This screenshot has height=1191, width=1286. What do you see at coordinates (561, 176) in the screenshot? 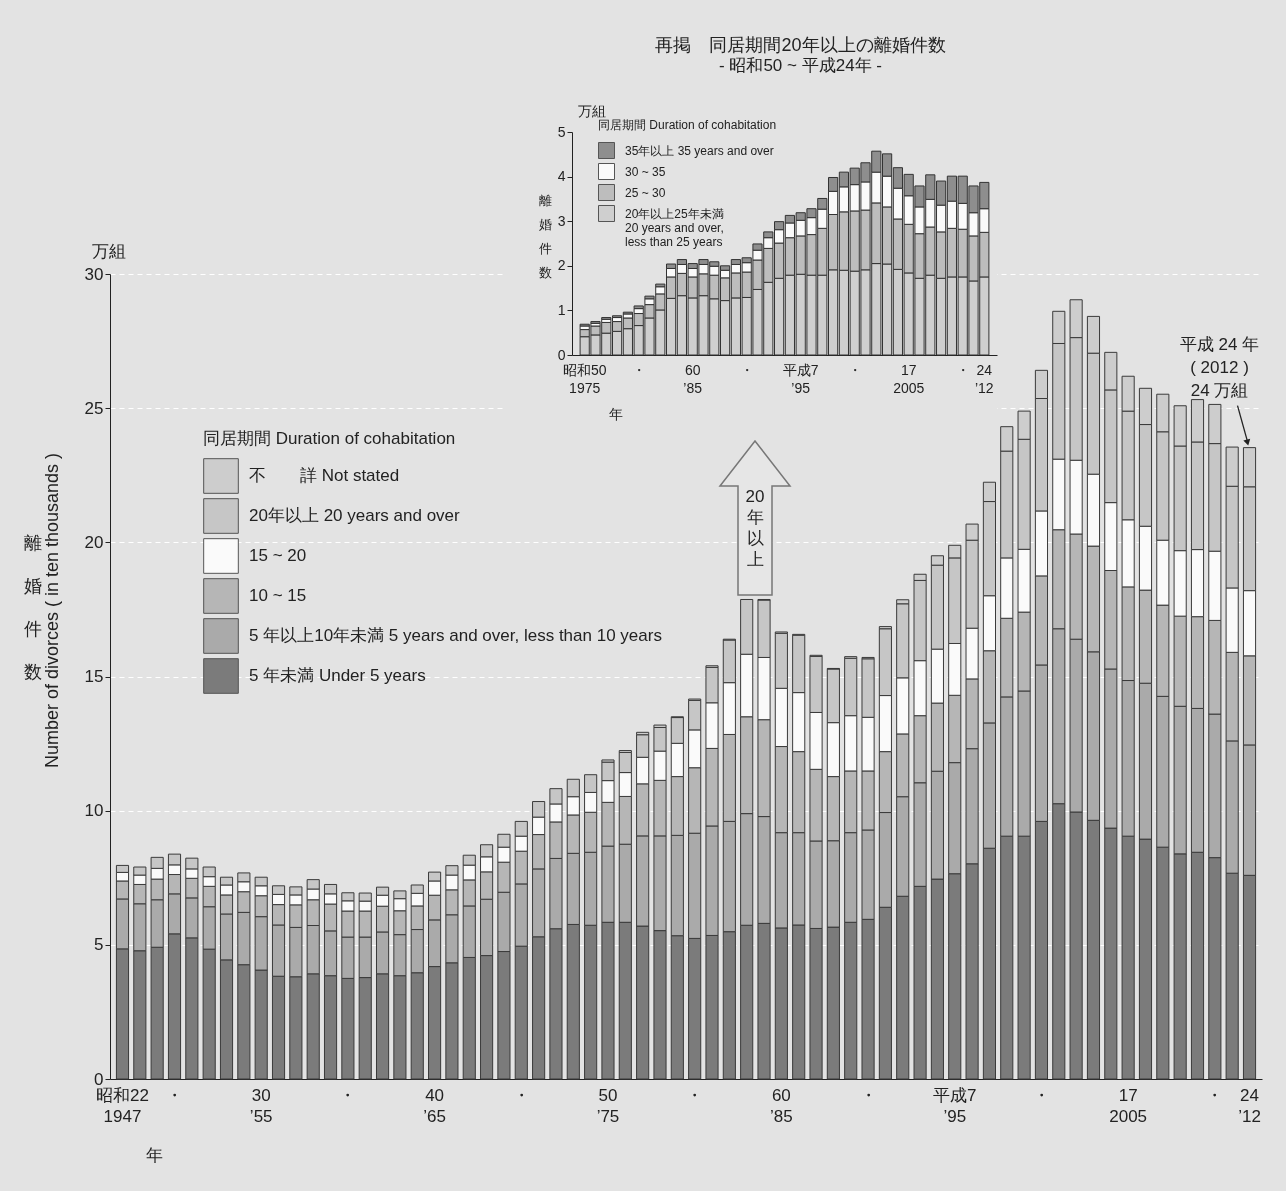
I see `y-tick-label: 4` at bounding box center [561, 176].